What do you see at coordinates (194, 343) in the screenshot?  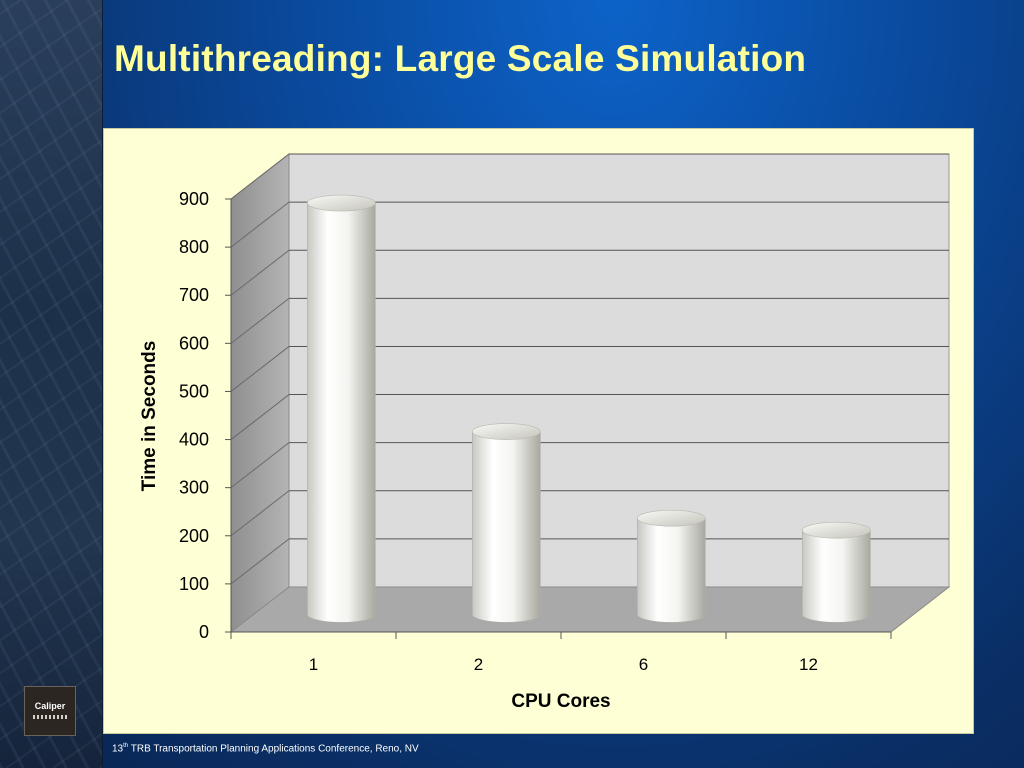 I see `y-tick-label: 600` at bounding box center [194, 343].